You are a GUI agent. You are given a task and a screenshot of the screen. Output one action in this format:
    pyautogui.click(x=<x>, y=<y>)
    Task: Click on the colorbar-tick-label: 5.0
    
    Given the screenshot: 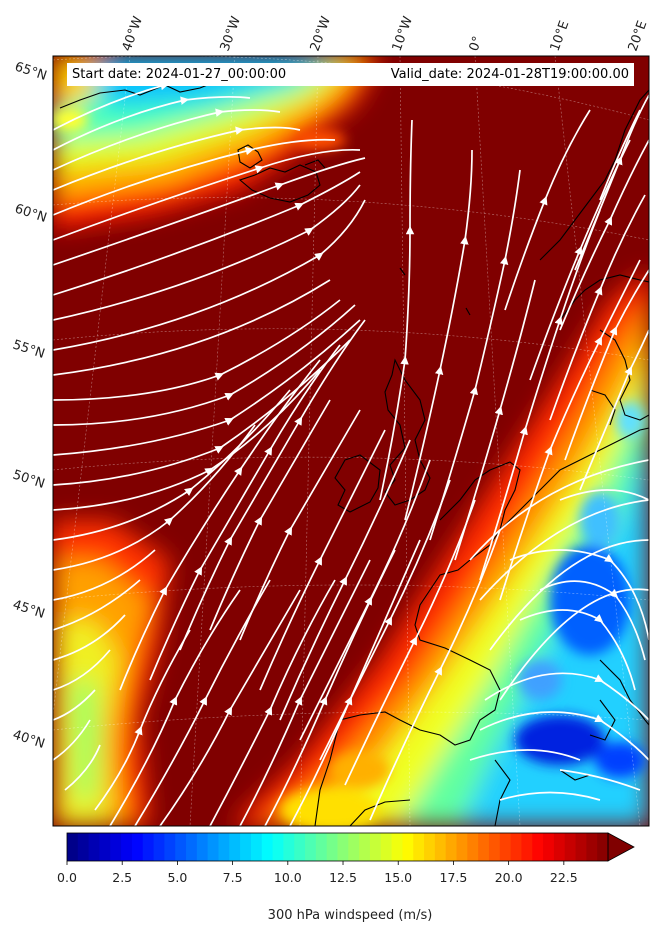 What is the action you would take?
    pyautogui.click(x=177, y=877)
    